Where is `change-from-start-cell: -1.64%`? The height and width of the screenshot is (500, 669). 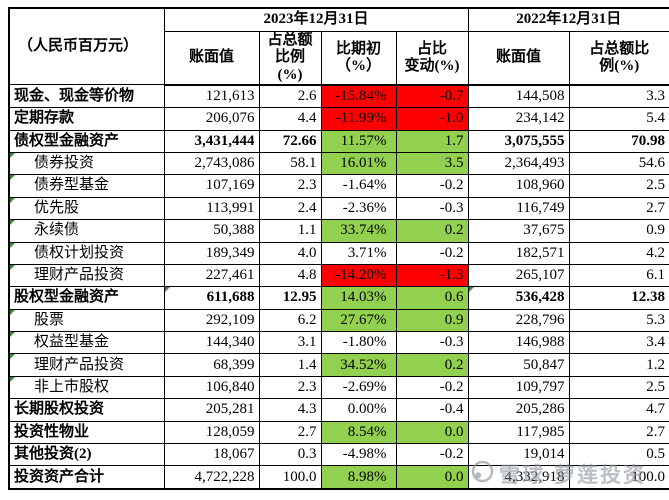 change-from-start-cell: -1.64% is located at coordinates (358, 186).